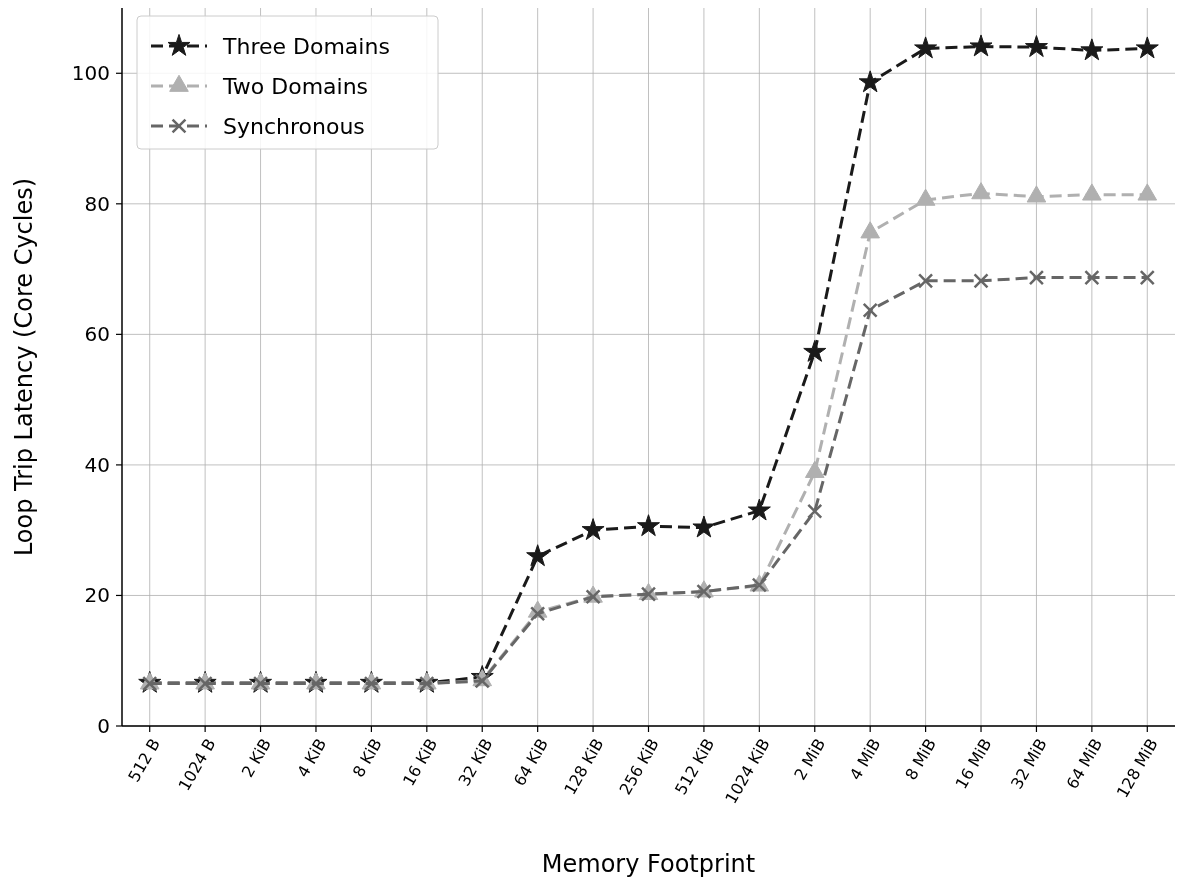 The height and width of the screenshot is (880, 1188). I want to click on y-tick-label: 40, so click(97, 464).